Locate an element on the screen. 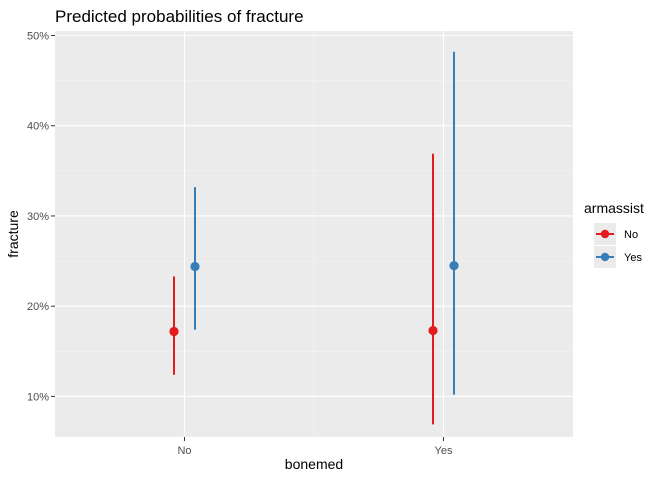 The image size is (672, 480). legend-label: No is located at coordinates (631, 235).